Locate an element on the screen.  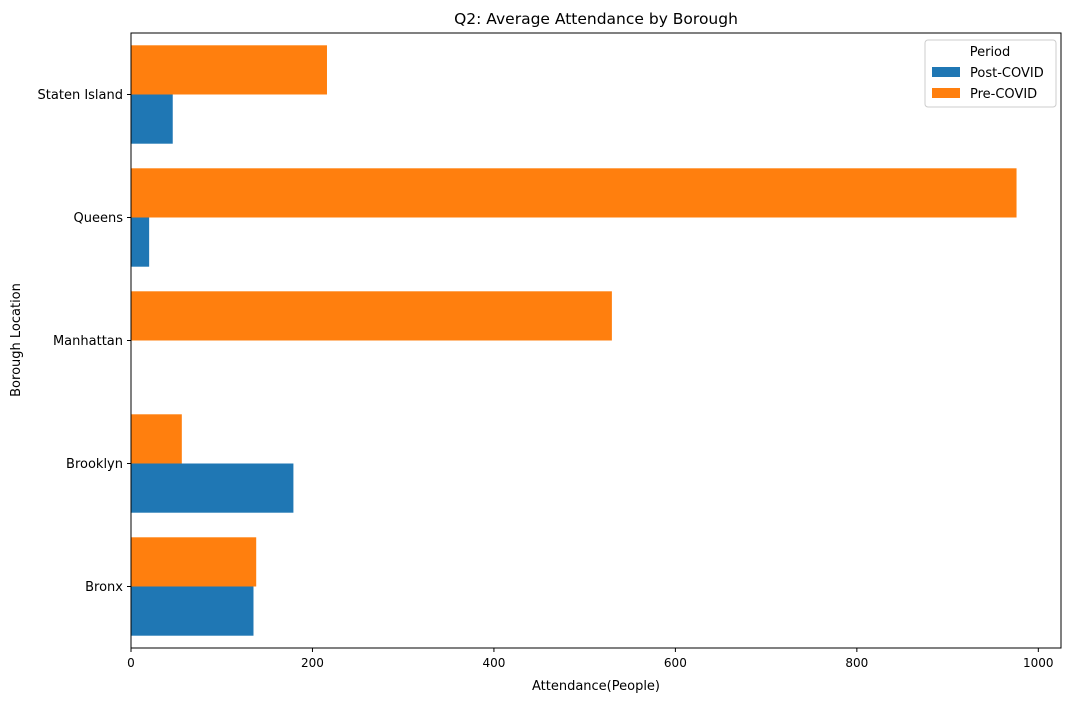
legend-title: Period is located at coordinates (990, 52).